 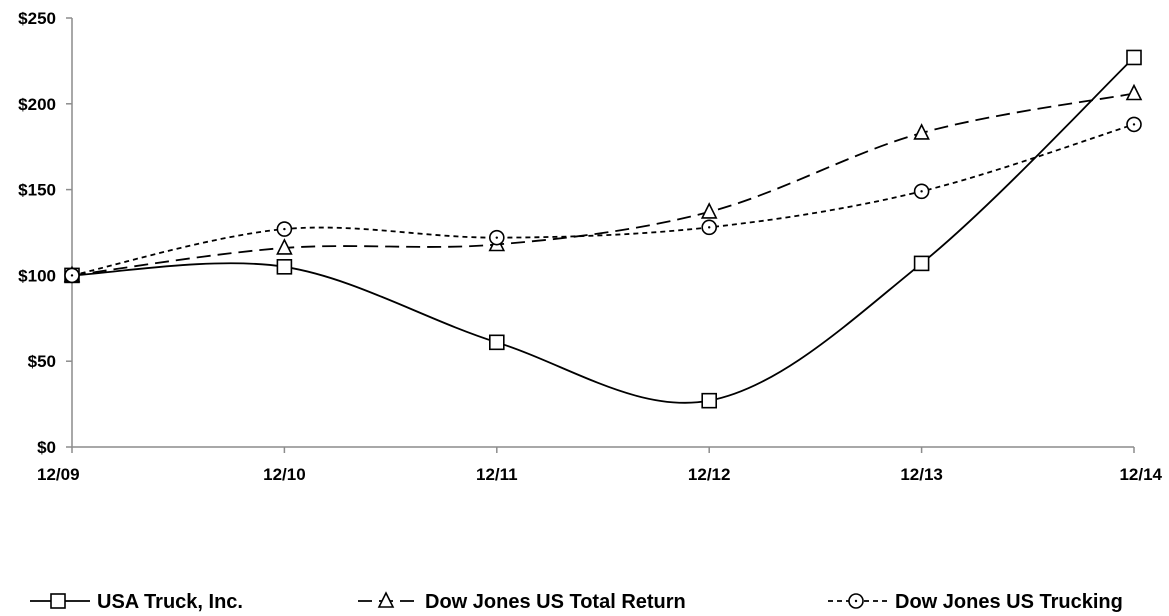 What do you see at coordinates (1009, 602) in the screenshot?
I see `legend-label: Dow Jones US Trucking` at bounding box center [1009, 602].